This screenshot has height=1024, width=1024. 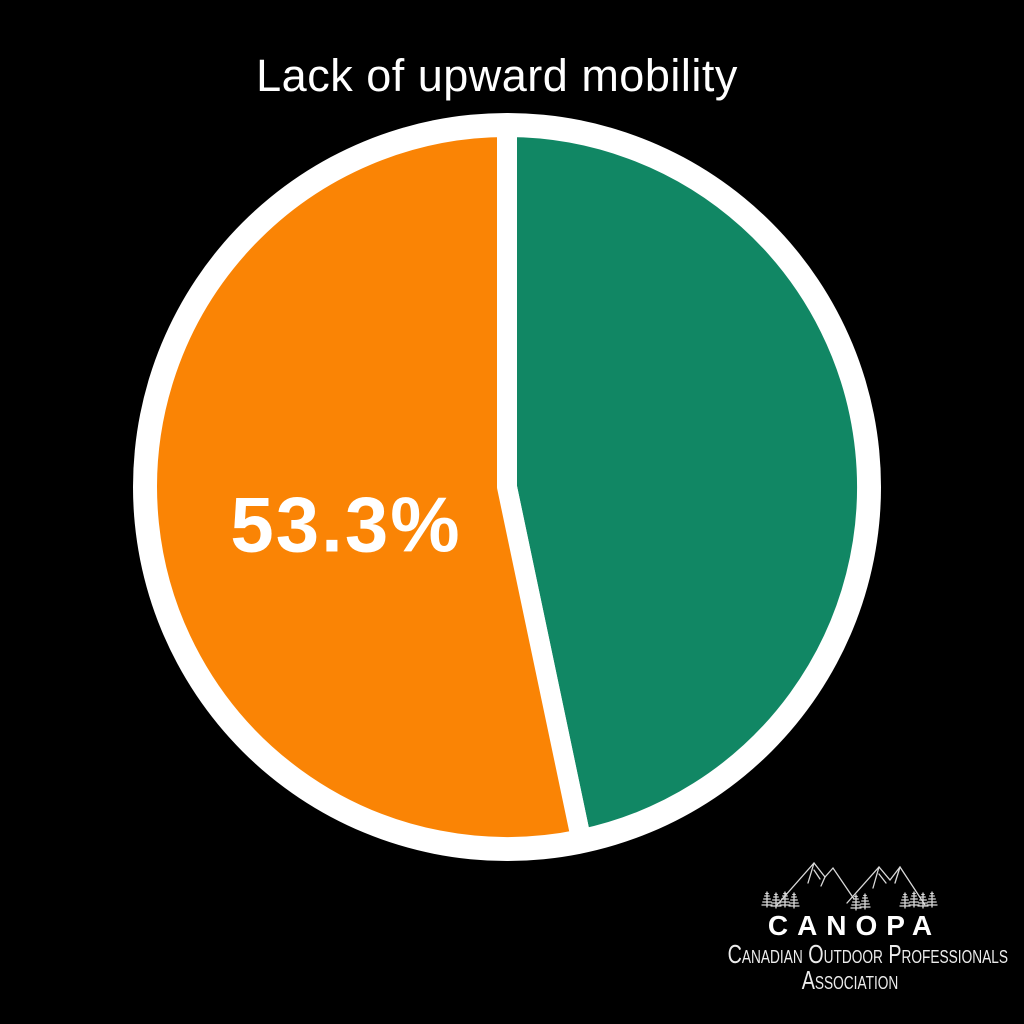 What do you see at coordinates (854, 925) in the screenshot?
I see `logo-wordmark: CANOPA` at bounding box center [854, 925].